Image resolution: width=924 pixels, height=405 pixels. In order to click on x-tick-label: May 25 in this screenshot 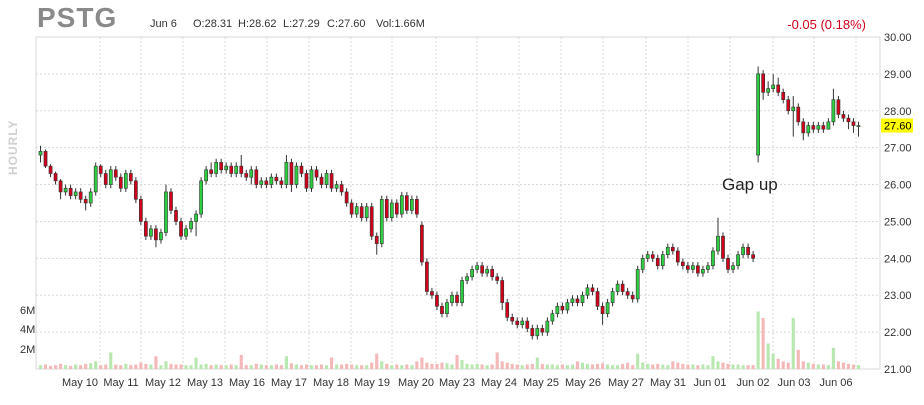, I will do `click(541, 383)`.